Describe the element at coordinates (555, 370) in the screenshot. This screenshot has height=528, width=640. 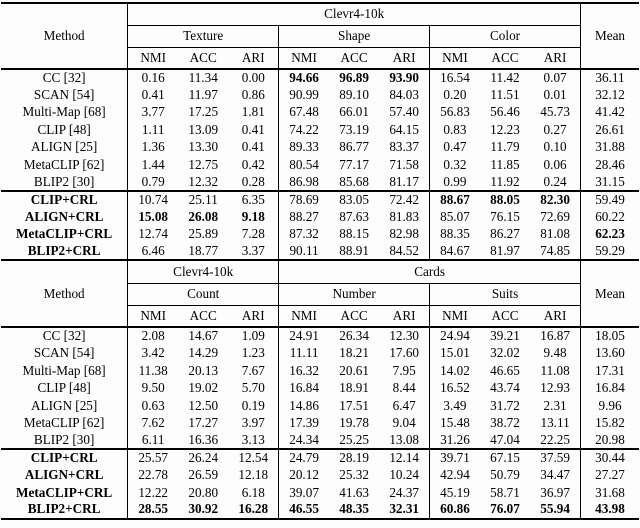
I see `value-cell: 11.08` at that location.